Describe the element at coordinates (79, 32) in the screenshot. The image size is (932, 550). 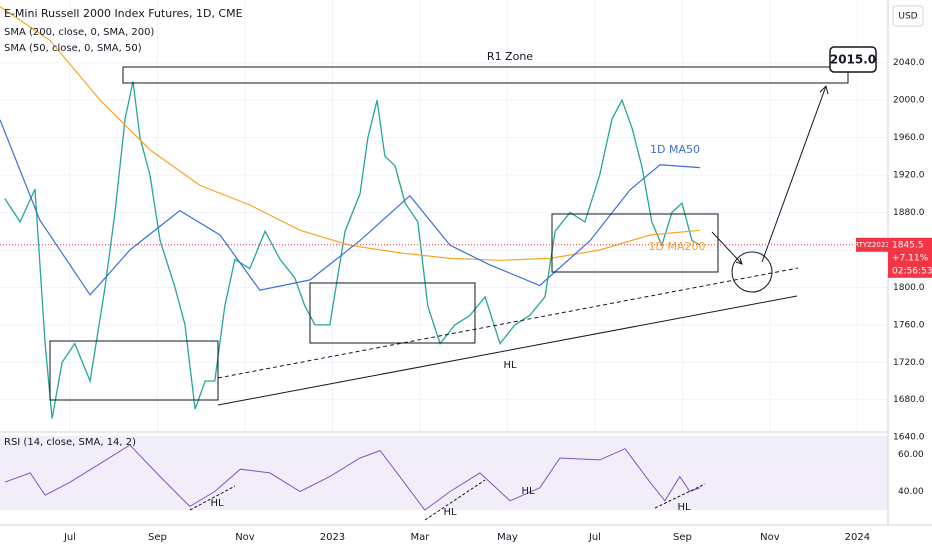
I see `indicator-label: SMA (200, close, 0, SMA, 200)` at that location.